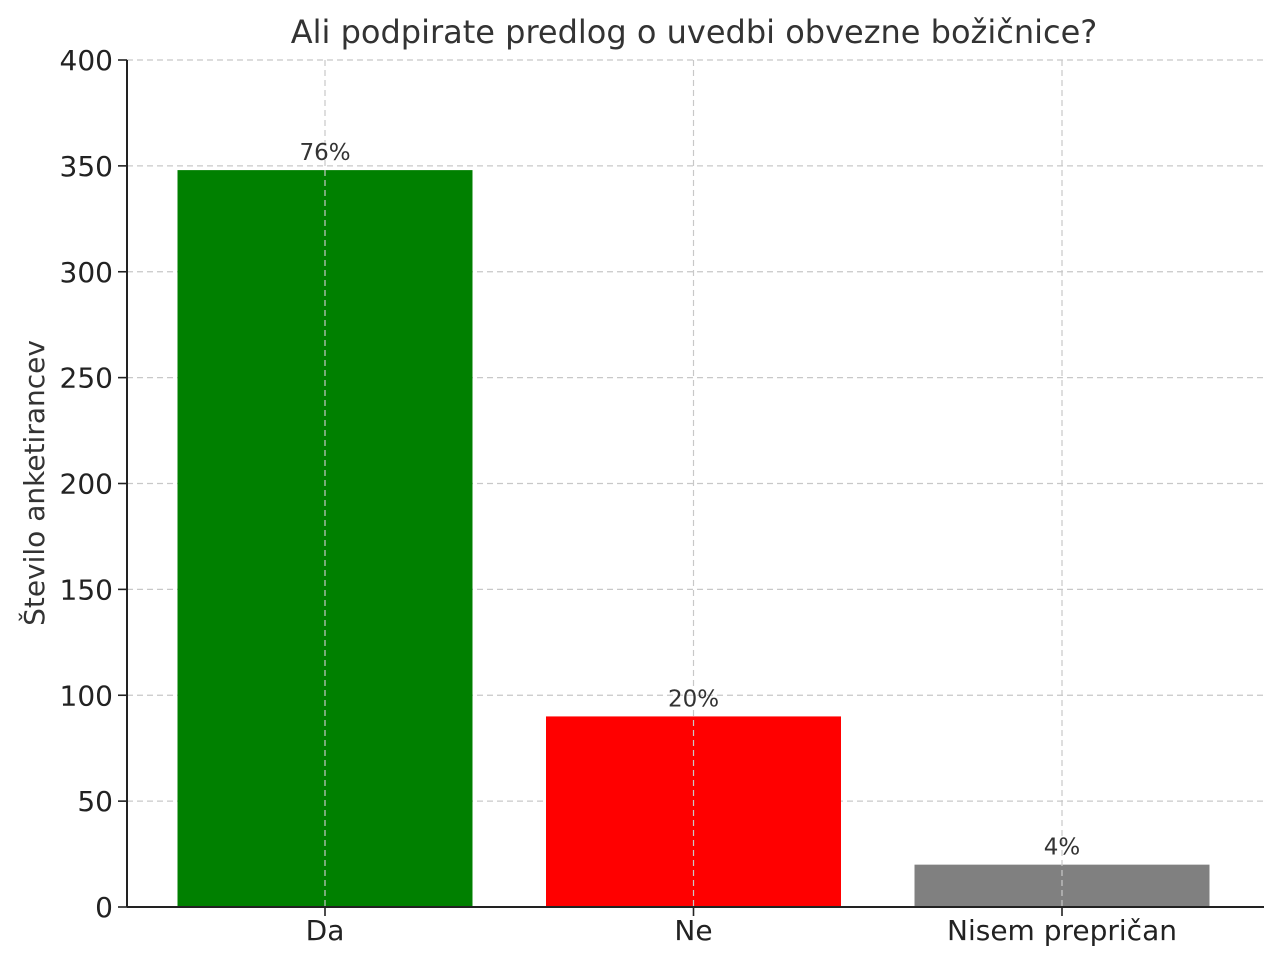 The height and width of the screenshot is (969, 1280). I want to click on y-tick-label: 250, so click(86, 378).